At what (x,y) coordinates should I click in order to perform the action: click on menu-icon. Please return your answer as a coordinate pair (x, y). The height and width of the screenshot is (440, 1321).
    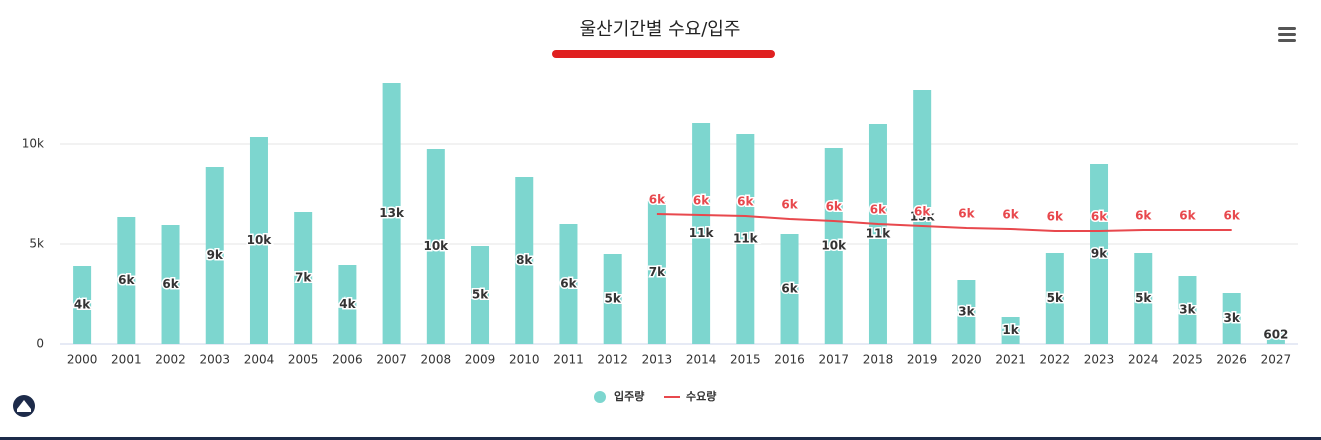
    Looking at the image, I should click on (1287, 34).